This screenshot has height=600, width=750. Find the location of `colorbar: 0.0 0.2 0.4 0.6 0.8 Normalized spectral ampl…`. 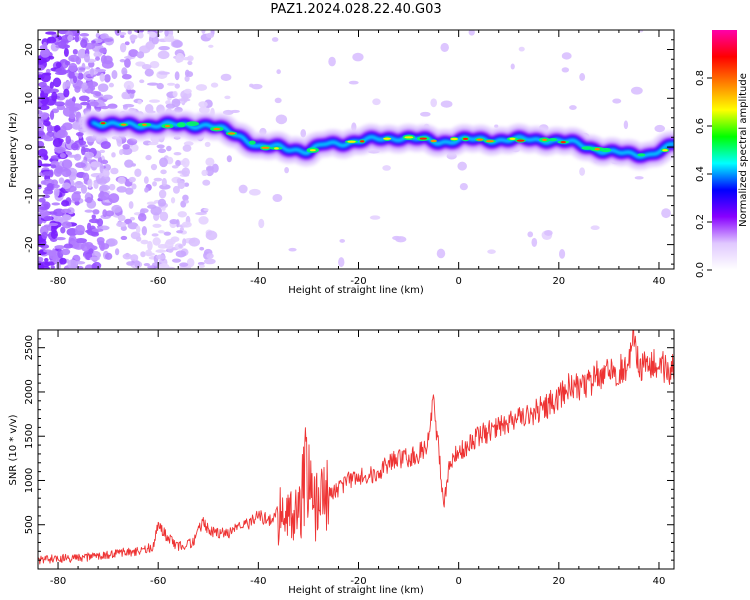

colorbar: 0.0 0.2 0.4 0.6 0.8 Normalized spectral ampl… is located at coordinates (722, 154).